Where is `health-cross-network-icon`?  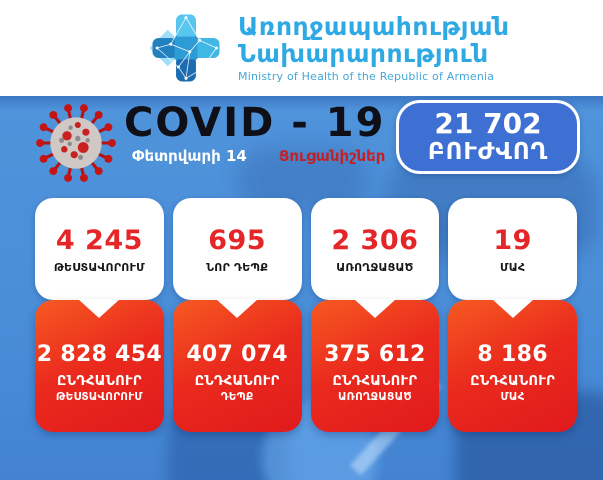 health-cross-network-icon is located at coordinates (184, 48).